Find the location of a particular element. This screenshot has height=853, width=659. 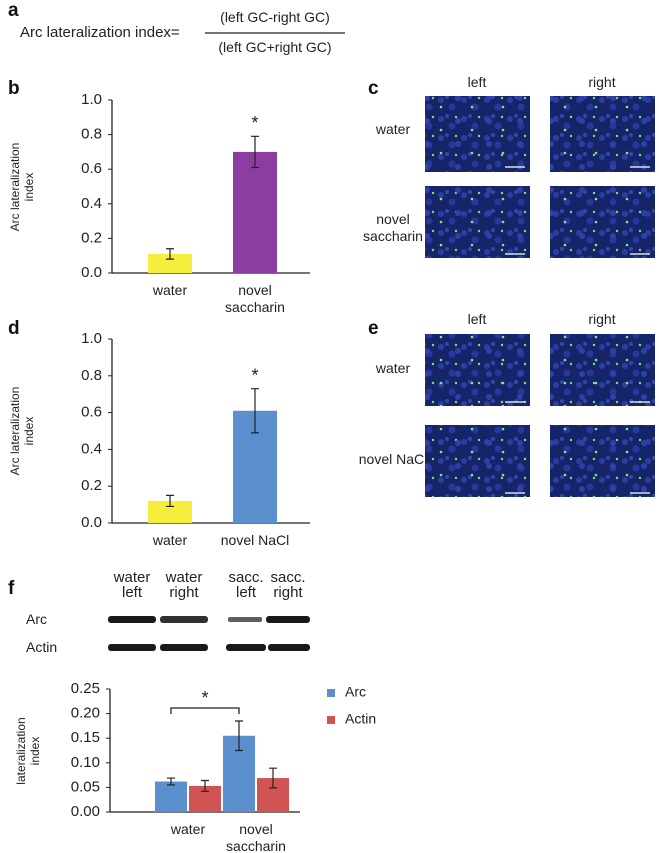

blot-column-label: water left is located at coordinates (132, 585).